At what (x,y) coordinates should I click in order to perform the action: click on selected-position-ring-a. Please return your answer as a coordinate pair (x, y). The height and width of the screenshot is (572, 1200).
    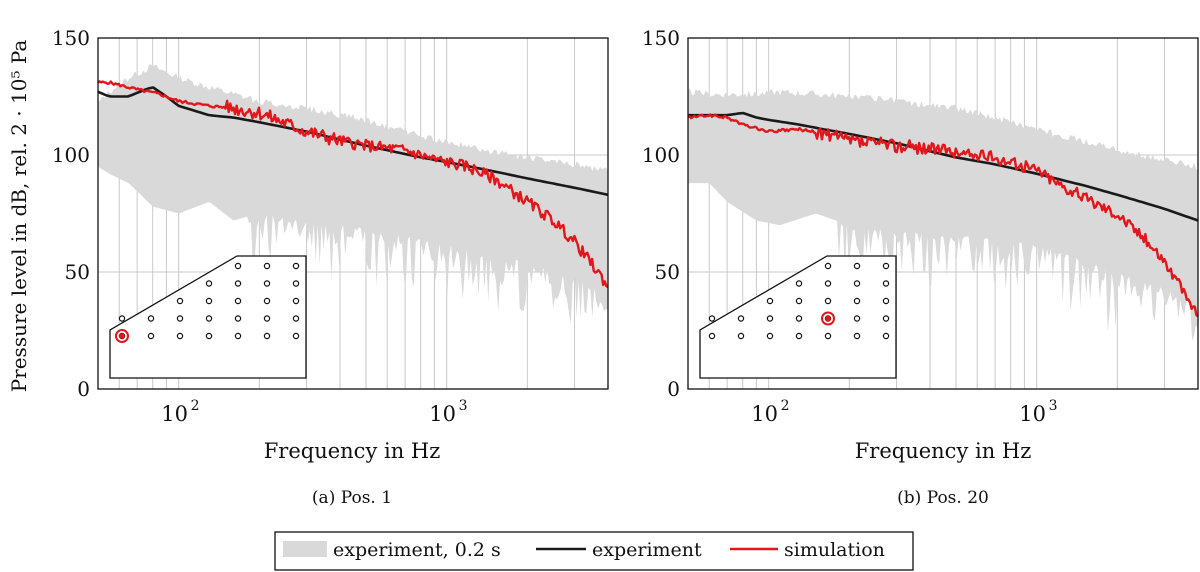
    Looking at the image, I should click on (122, 336).